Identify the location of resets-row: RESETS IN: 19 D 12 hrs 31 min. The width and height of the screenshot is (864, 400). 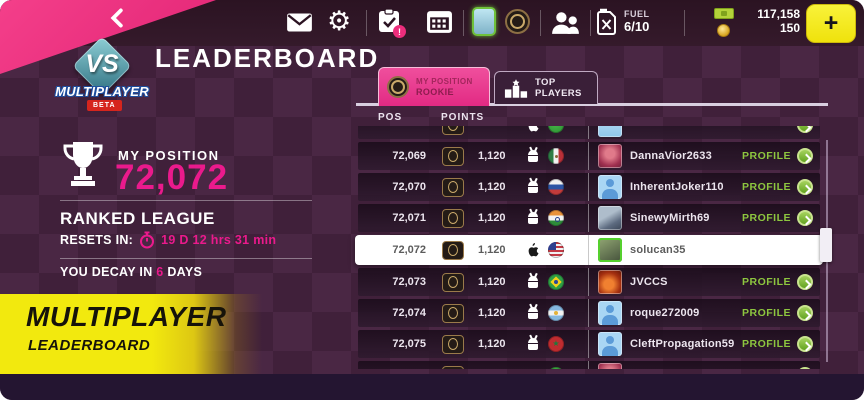
(168, 240).